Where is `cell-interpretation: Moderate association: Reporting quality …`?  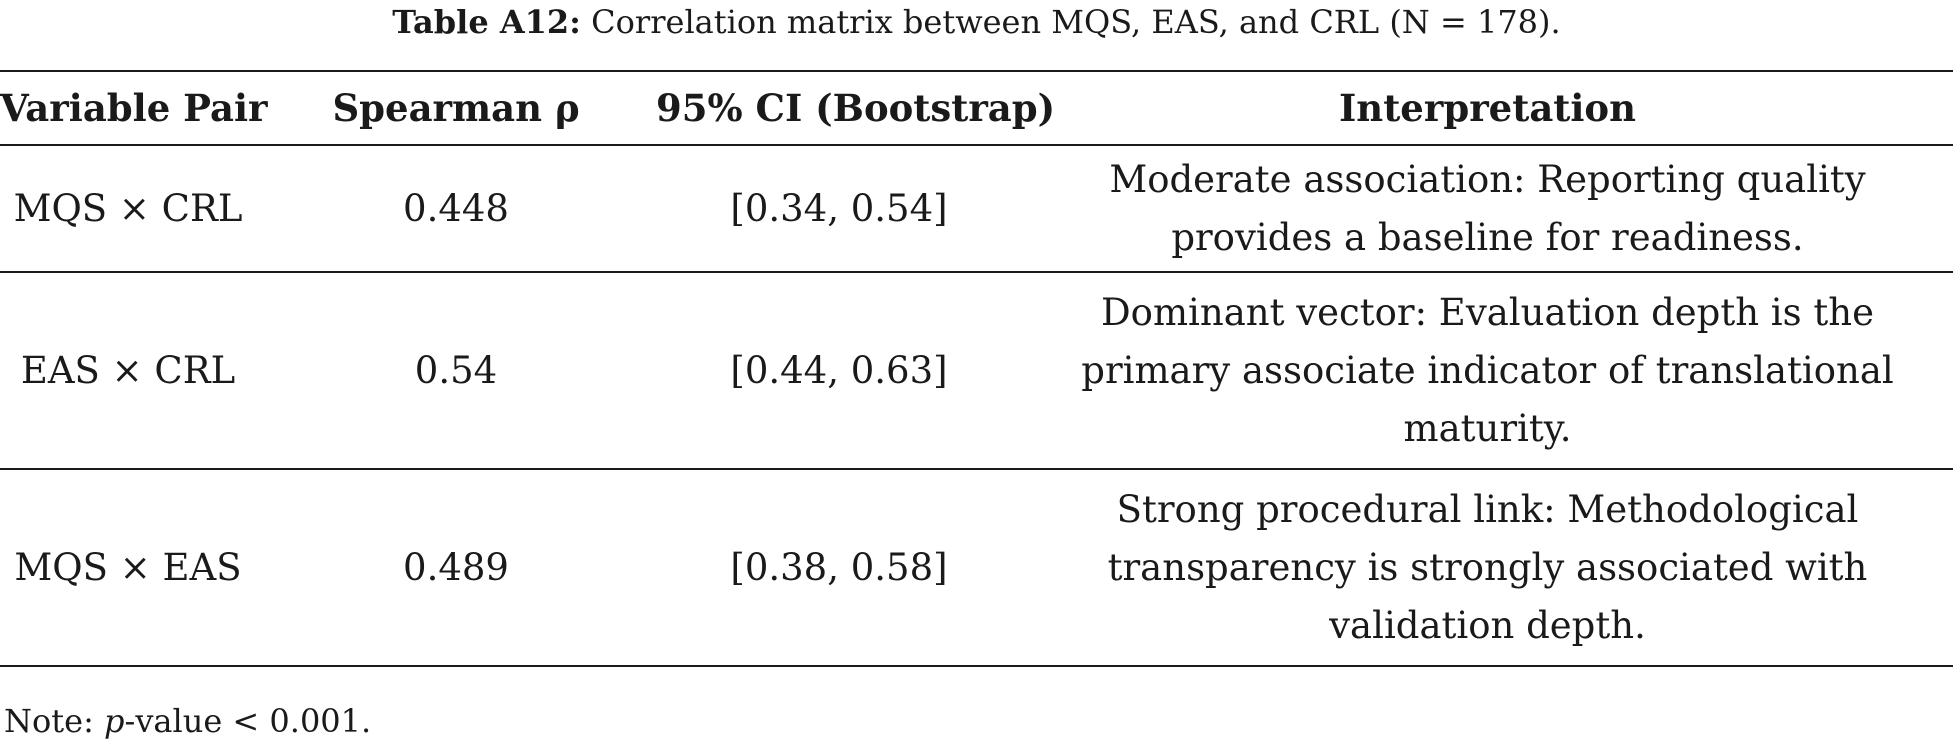
cell-interpretation: Moderate association: Reporting quality … is located at coordinates (1487, 208).